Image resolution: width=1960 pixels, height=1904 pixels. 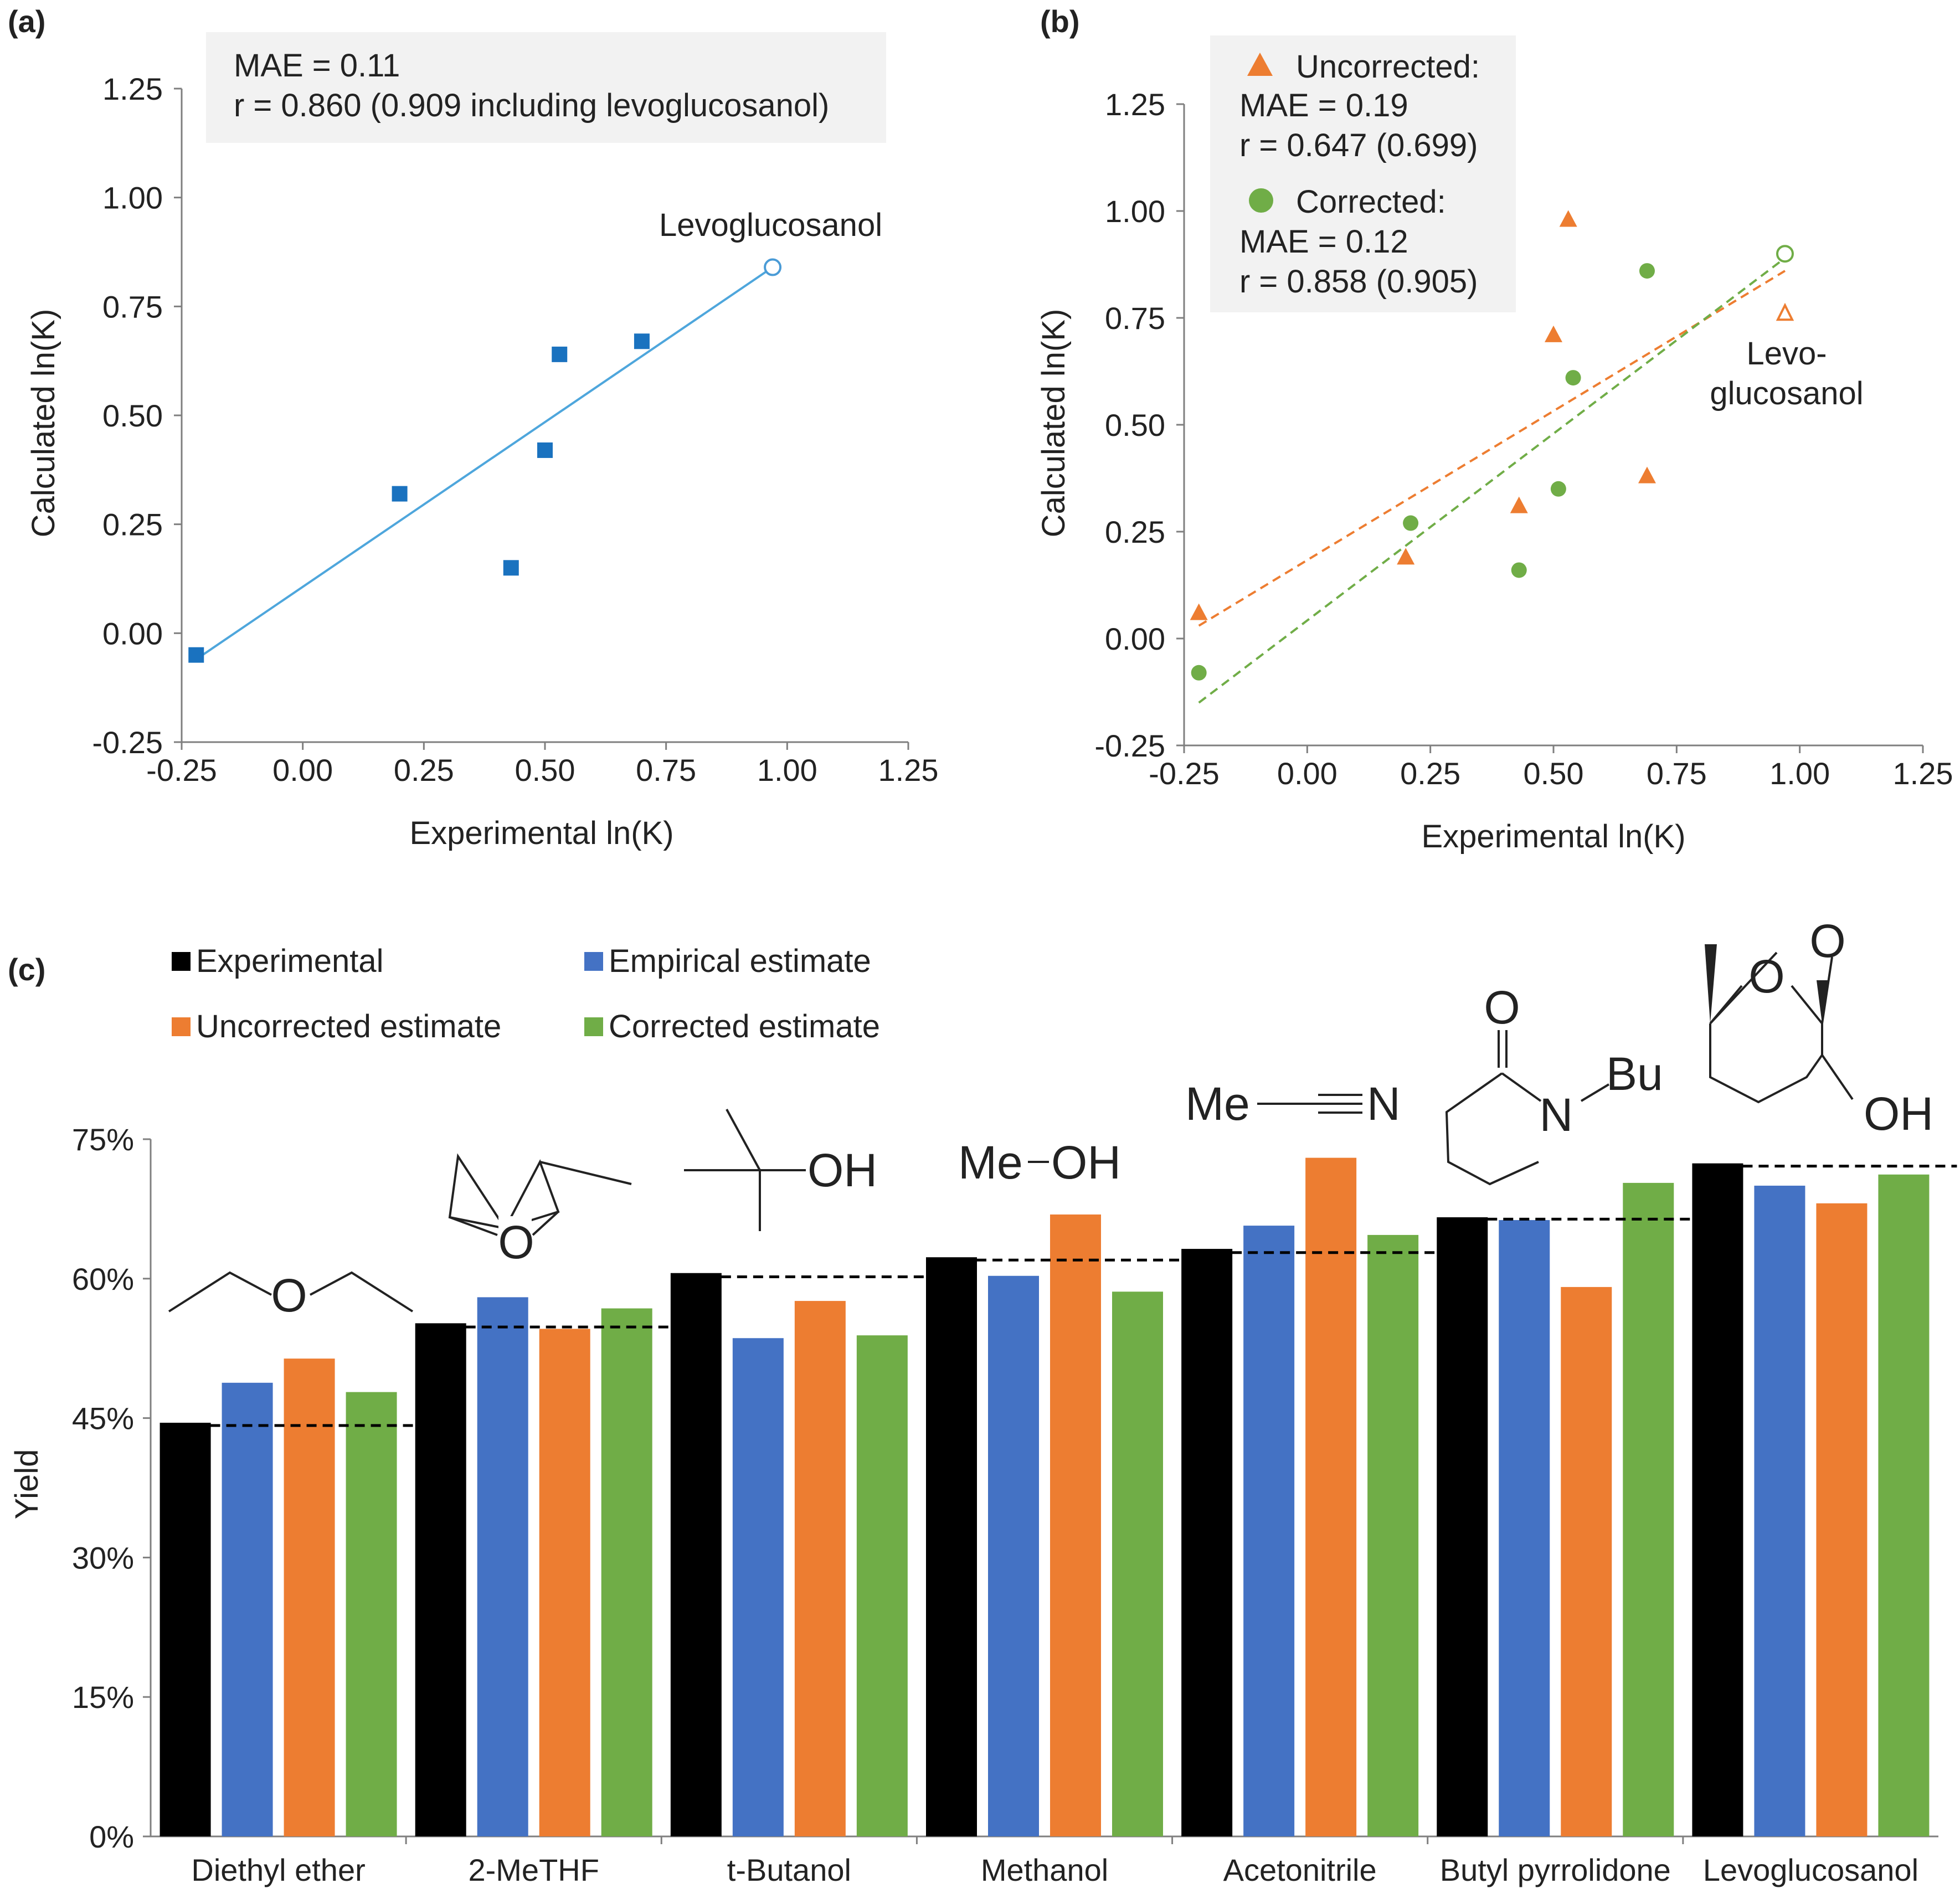 I want to click on y-tick-label-b: 1.25, so click(x=1135, y=105).